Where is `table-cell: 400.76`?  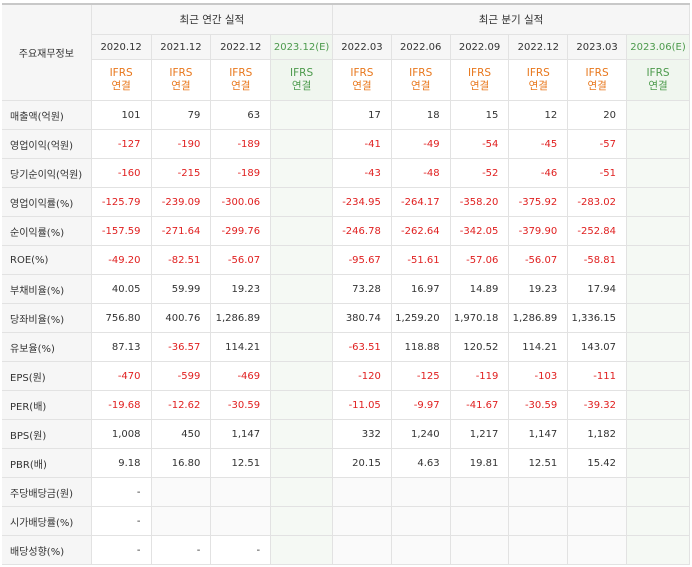 table-cell: 400.76 is located at coordinates (181, 318).